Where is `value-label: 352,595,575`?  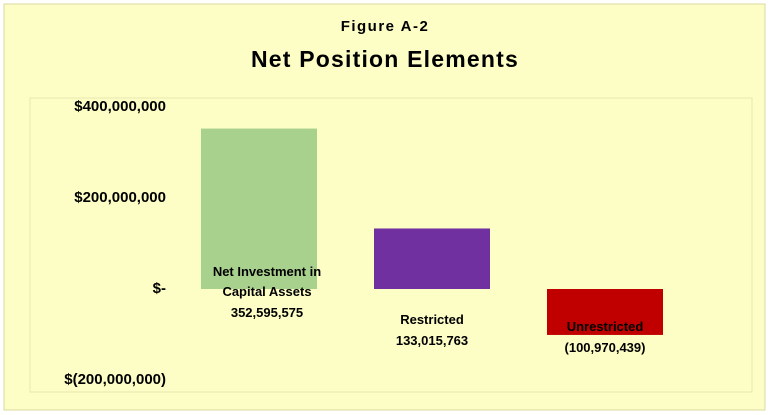
value-label: 352,595,575 is located at coordinates (267, 312).